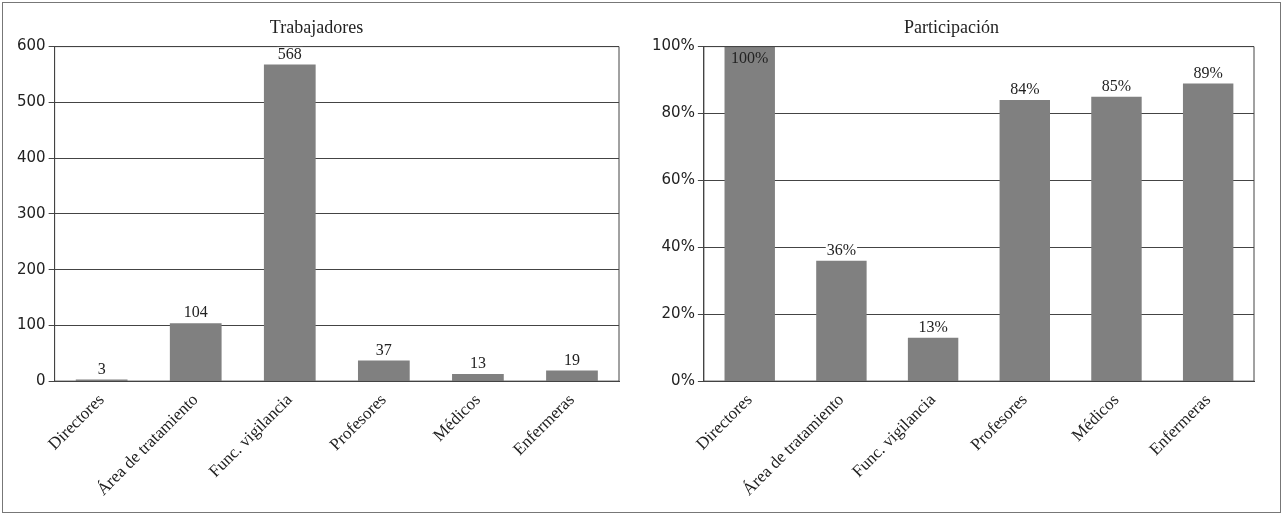  I want to click on data-label: 84%, so click(1025, 89).